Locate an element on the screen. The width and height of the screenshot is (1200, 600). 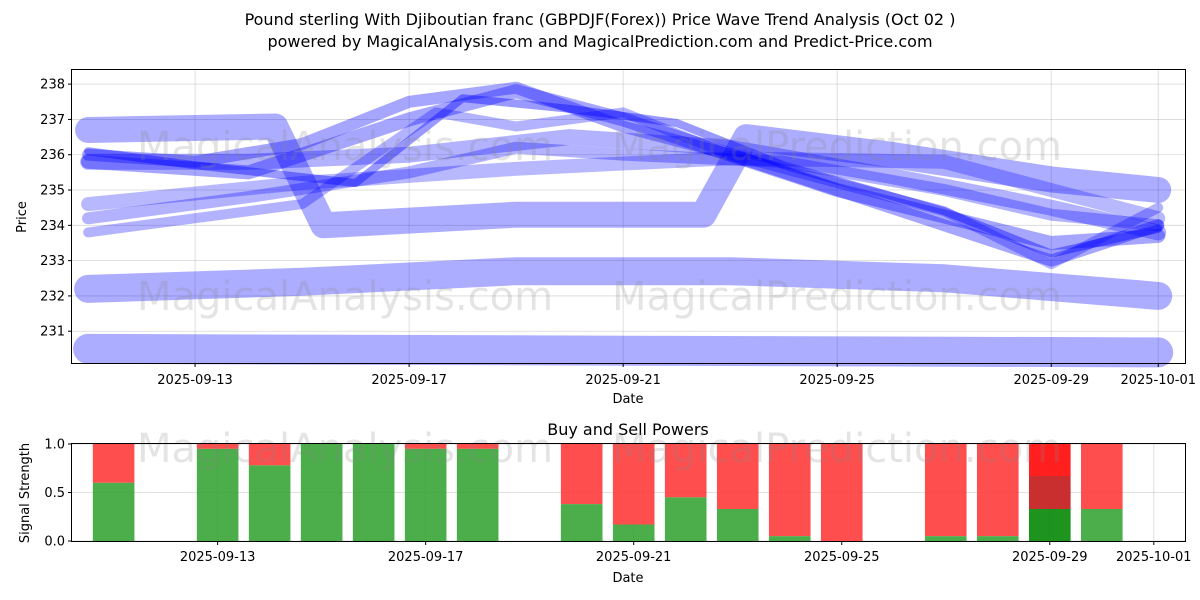
buy-sell-y-tick-label: 1.0 is located at coordinates (54, 445).